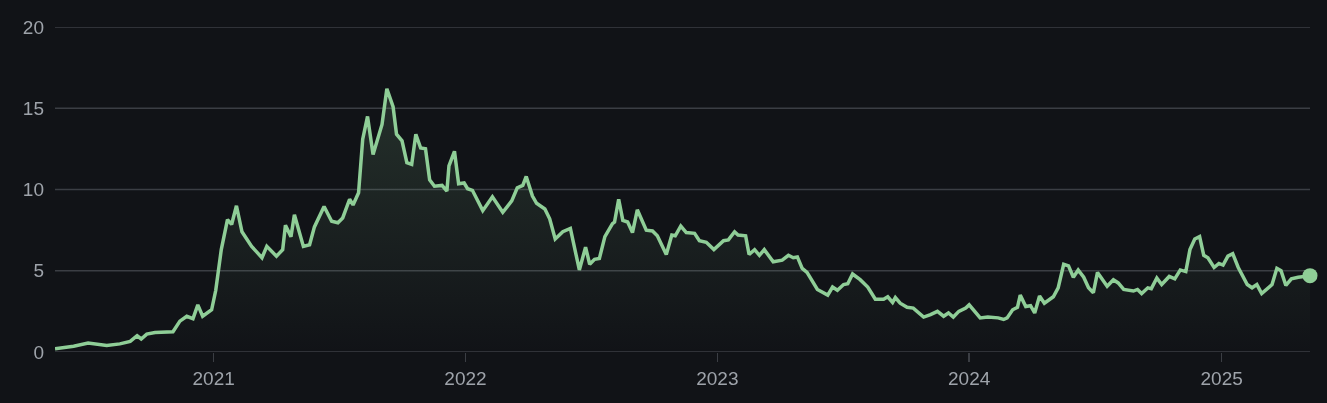 Image resolution: width=1327 pixels, height=403 pixels. I want to click on y-tick-label: 10, so click(33, 190).